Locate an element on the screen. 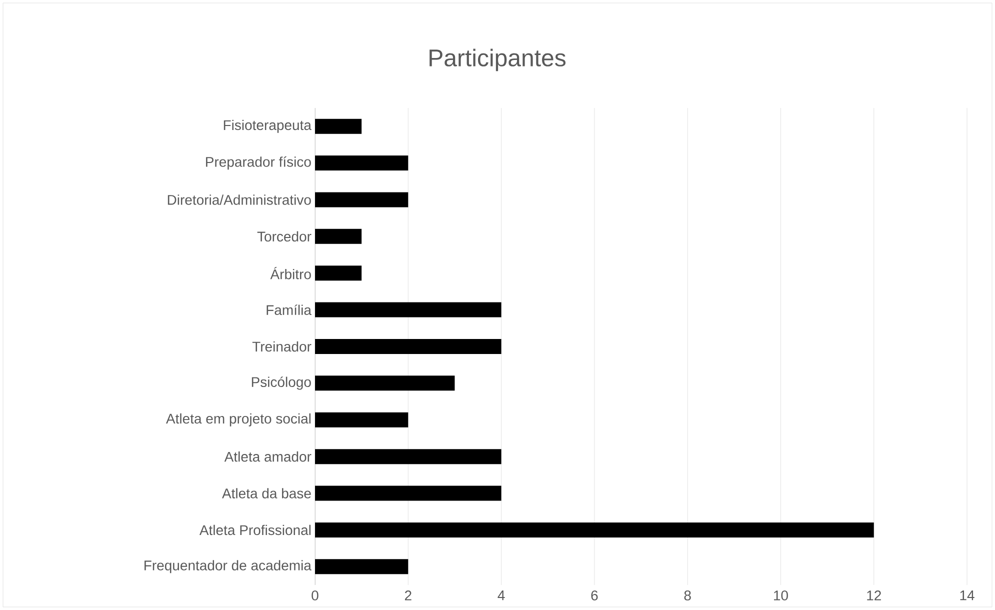  y-tick-label: Psicólogo is located at coordinates (281, 383).